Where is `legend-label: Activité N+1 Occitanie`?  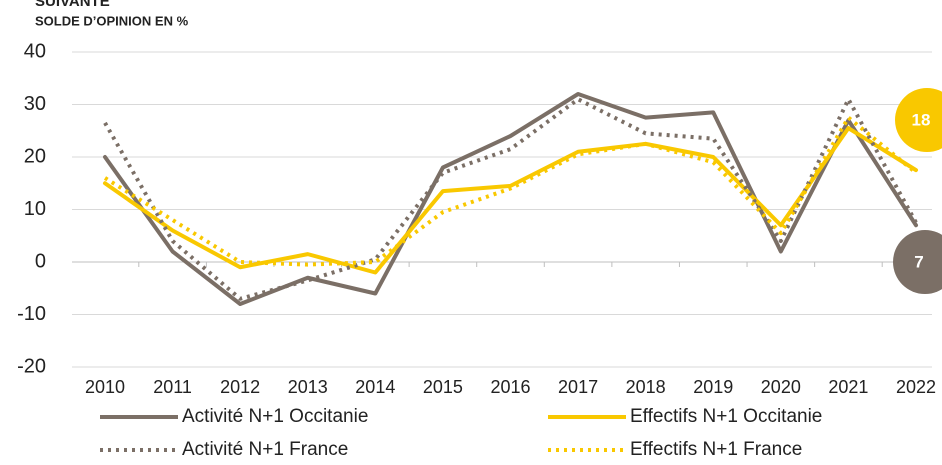
legend-label: Activité N+1 Occitanie is located at coordinates (275, 416).